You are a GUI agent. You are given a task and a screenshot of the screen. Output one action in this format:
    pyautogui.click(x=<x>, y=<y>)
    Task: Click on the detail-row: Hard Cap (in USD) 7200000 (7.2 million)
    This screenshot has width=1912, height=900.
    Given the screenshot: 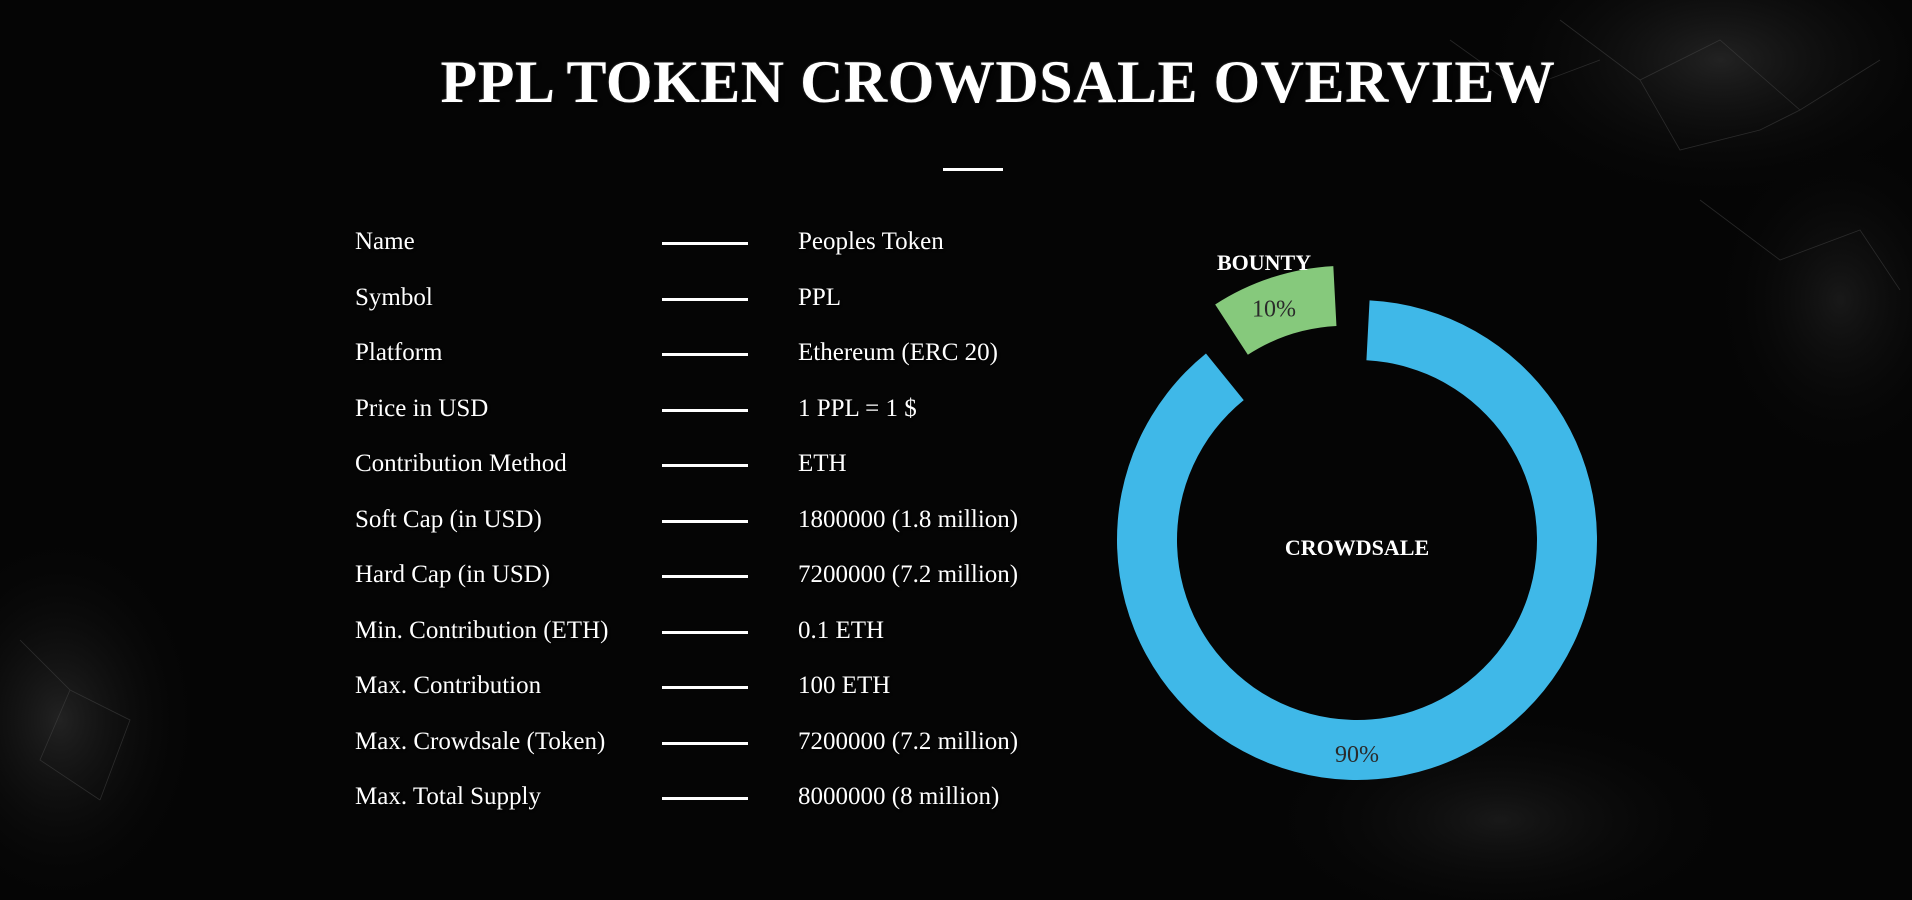 What is the action you would take?
    pyautogui.click(x=715, y=583)
    